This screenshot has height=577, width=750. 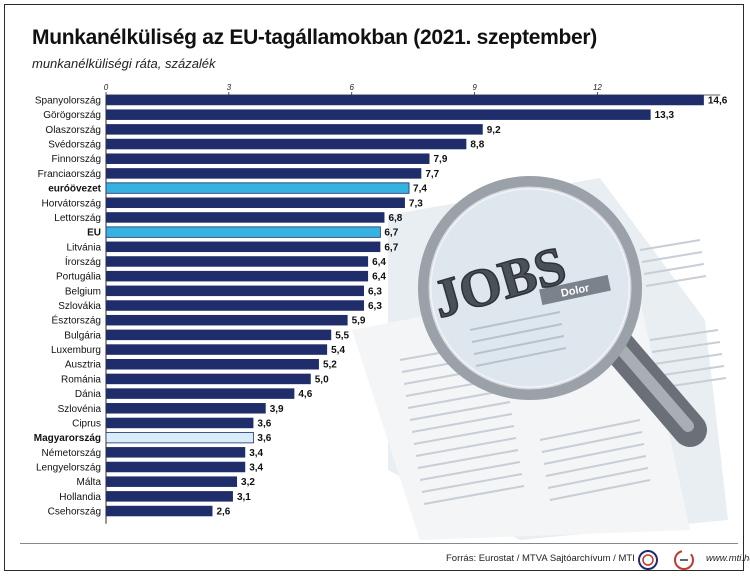 I want to click on value-label: 7,4, so click(x=420, y=189).